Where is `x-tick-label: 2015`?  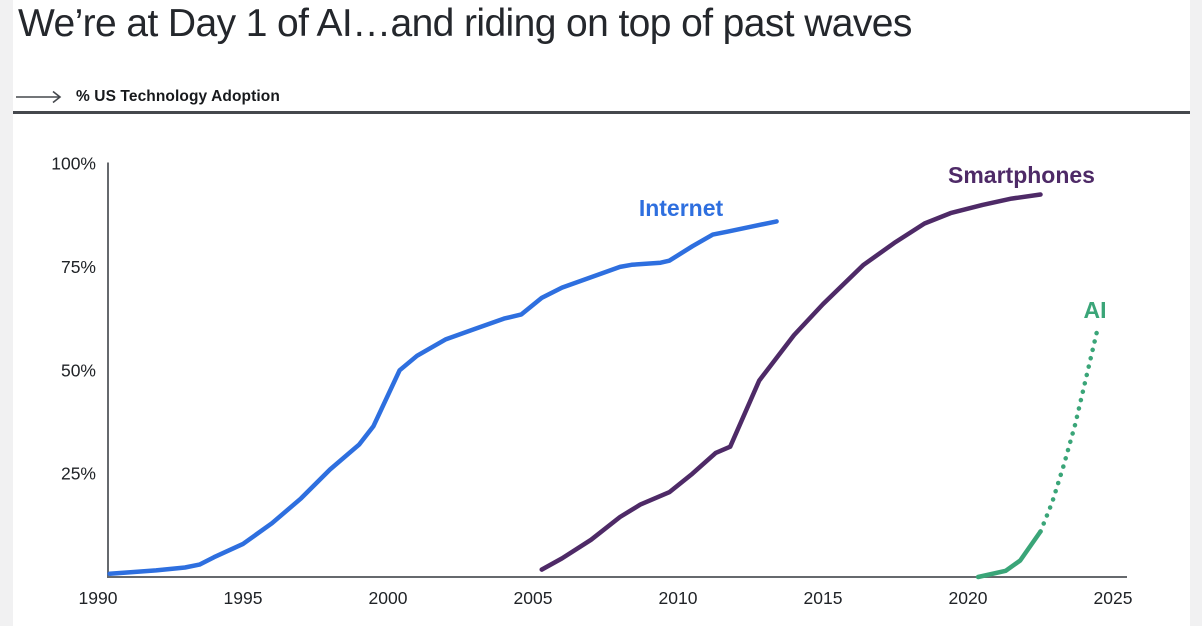 x-tick-label: 2015 is located at coordinates (823, 598).